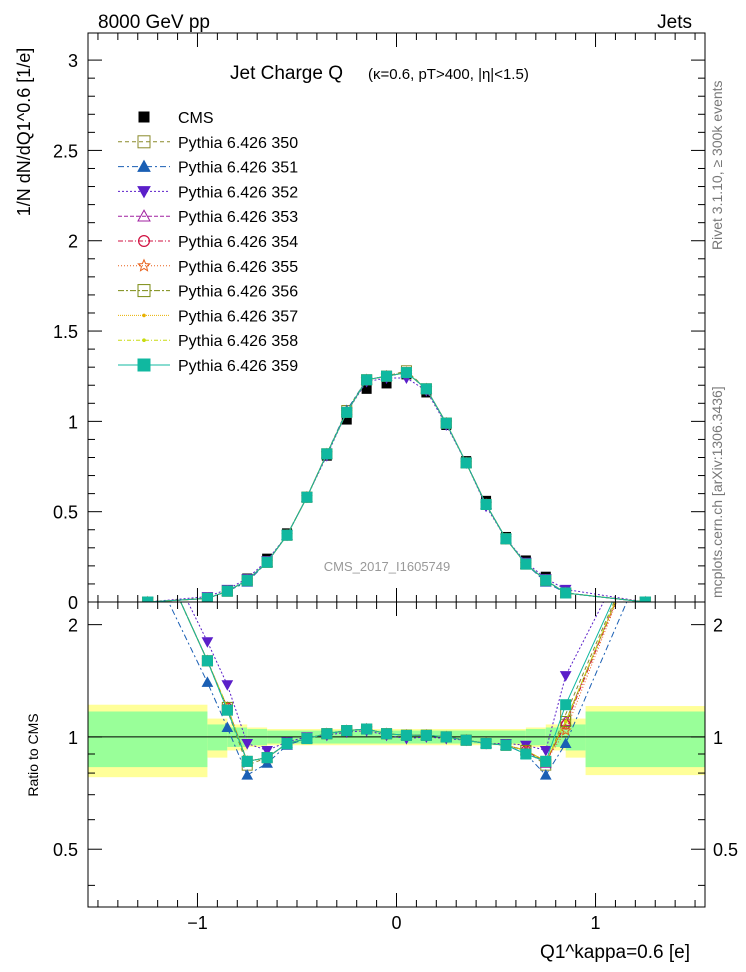 The image size is (746, 972). I want to click on chart-title: Jet Charge Q, so click(286, 73).